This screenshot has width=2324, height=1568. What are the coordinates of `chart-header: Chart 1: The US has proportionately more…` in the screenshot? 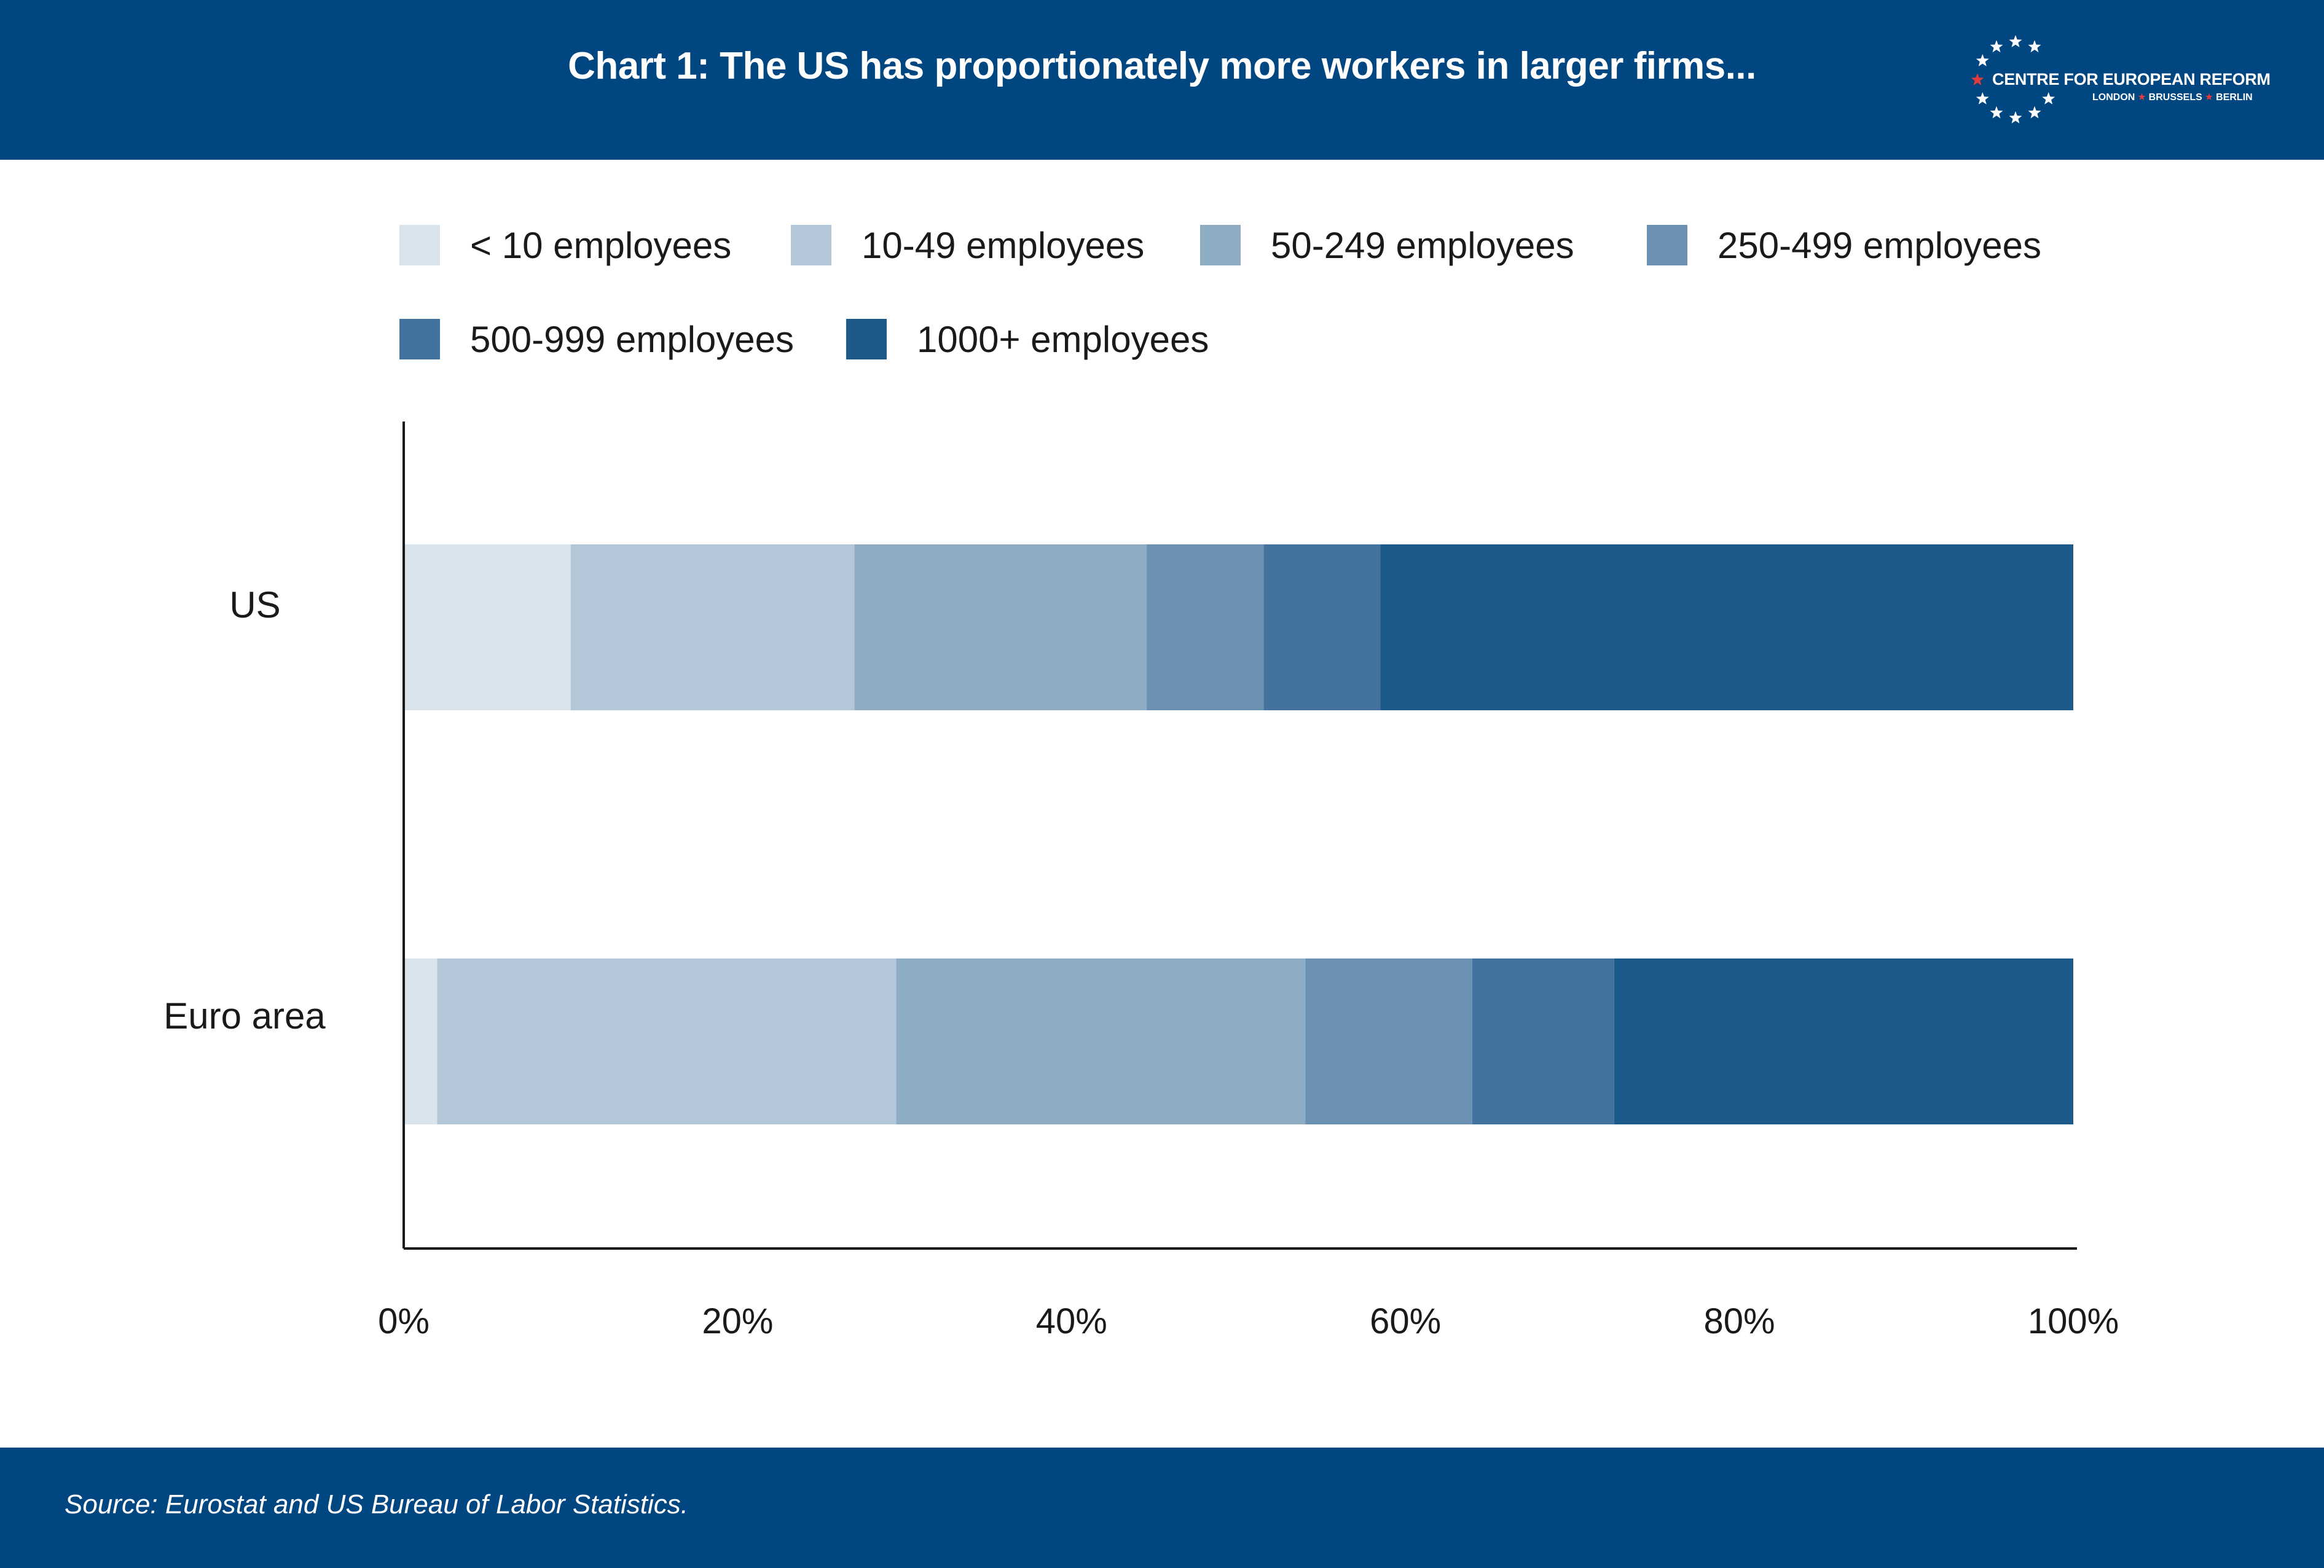 It's located at (1162, 80).